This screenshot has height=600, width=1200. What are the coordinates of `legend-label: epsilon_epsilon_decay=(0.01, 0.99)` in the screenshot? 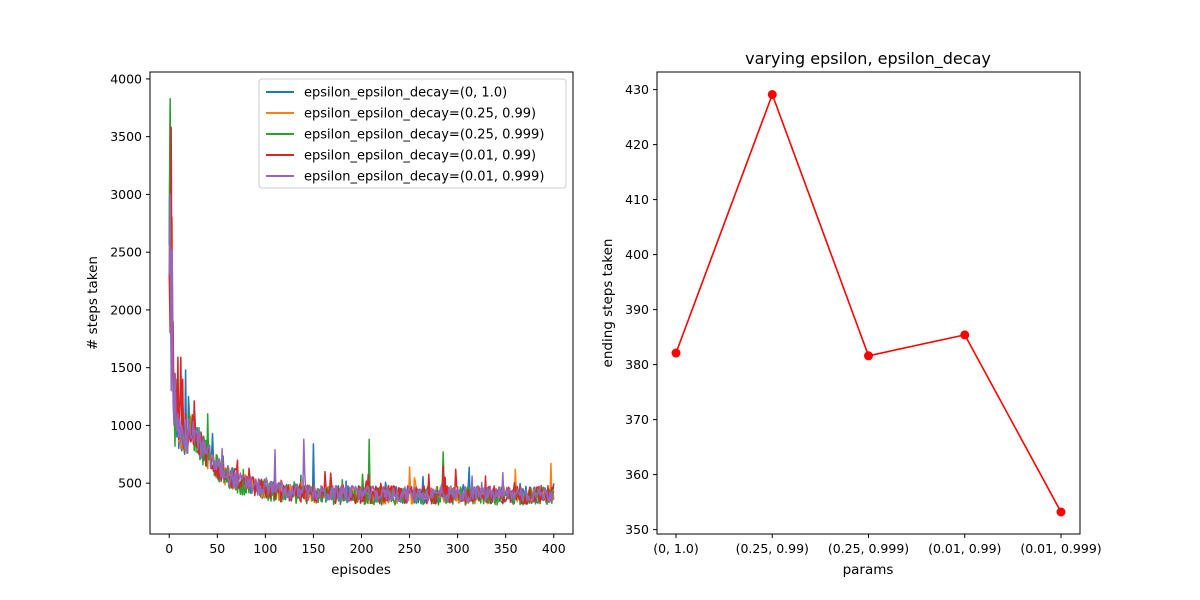 It's located at (420, 156).